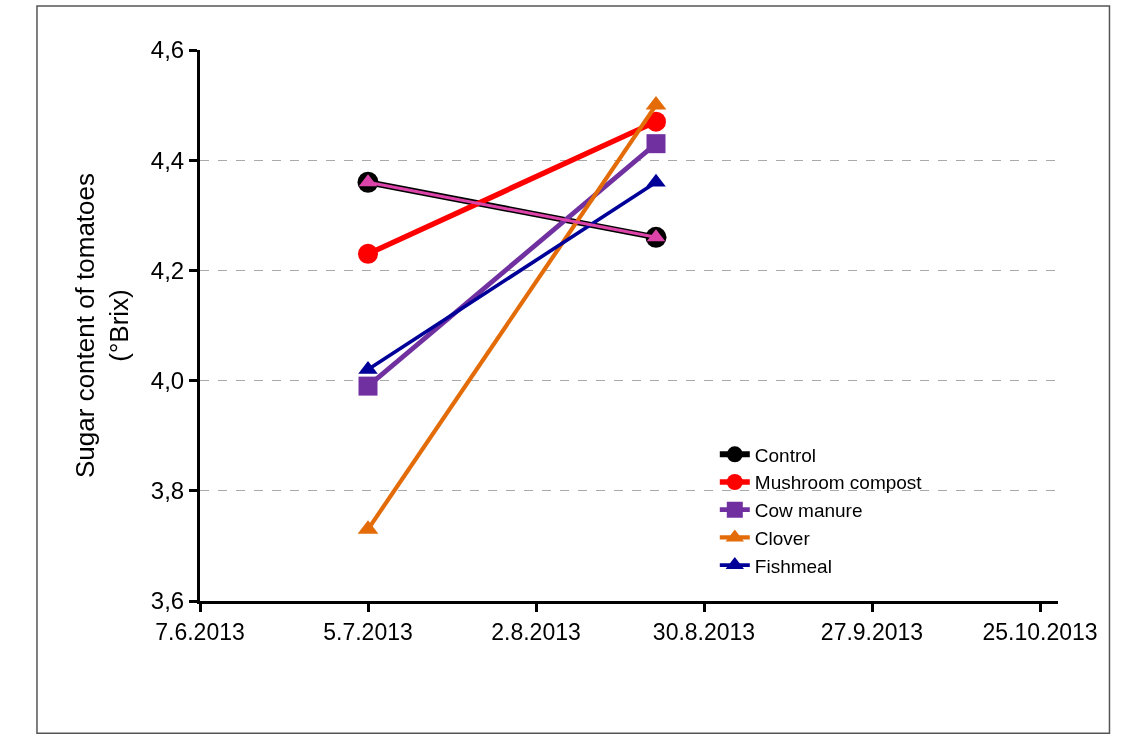  Describe the element at coordinates (167, 491) in the screenshot. I see `y-tick-label: 3,8` at that location.